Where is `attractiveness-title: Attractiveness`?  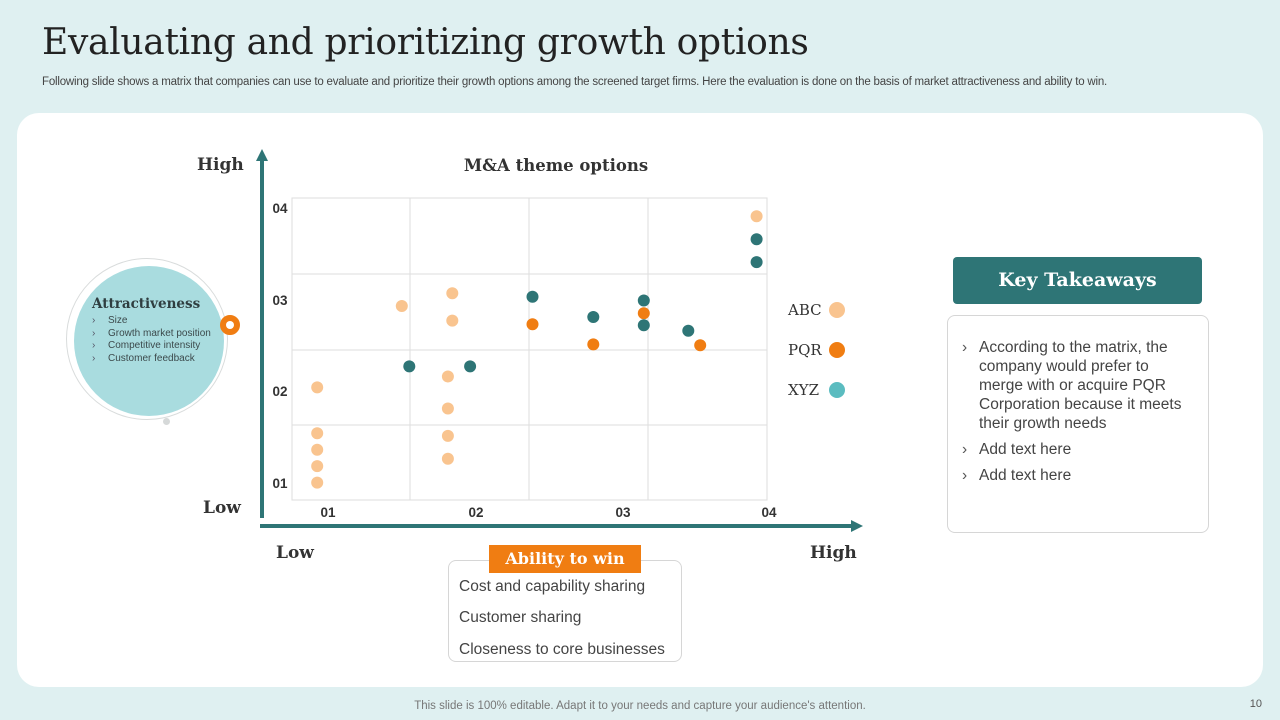
attractiveness-title: Attractiveness is located at coordinates (146, 304).